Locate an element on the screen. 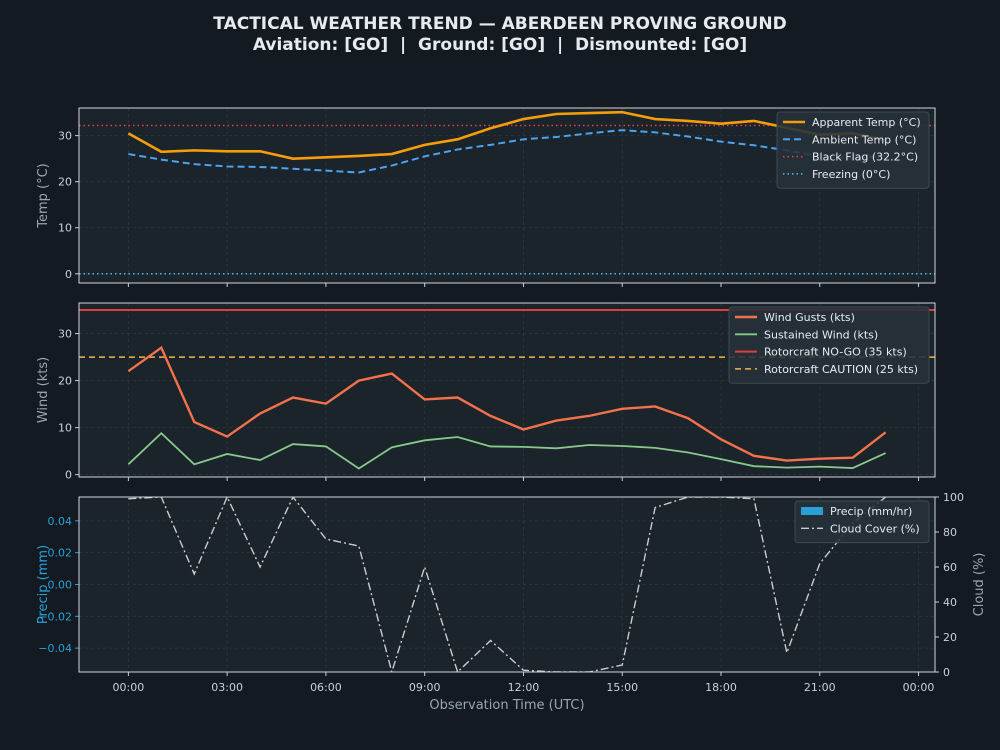 The width and height of the screenshot is (1000, 750). y-right-tick-label: 40 is located at coordinates (950, 602).